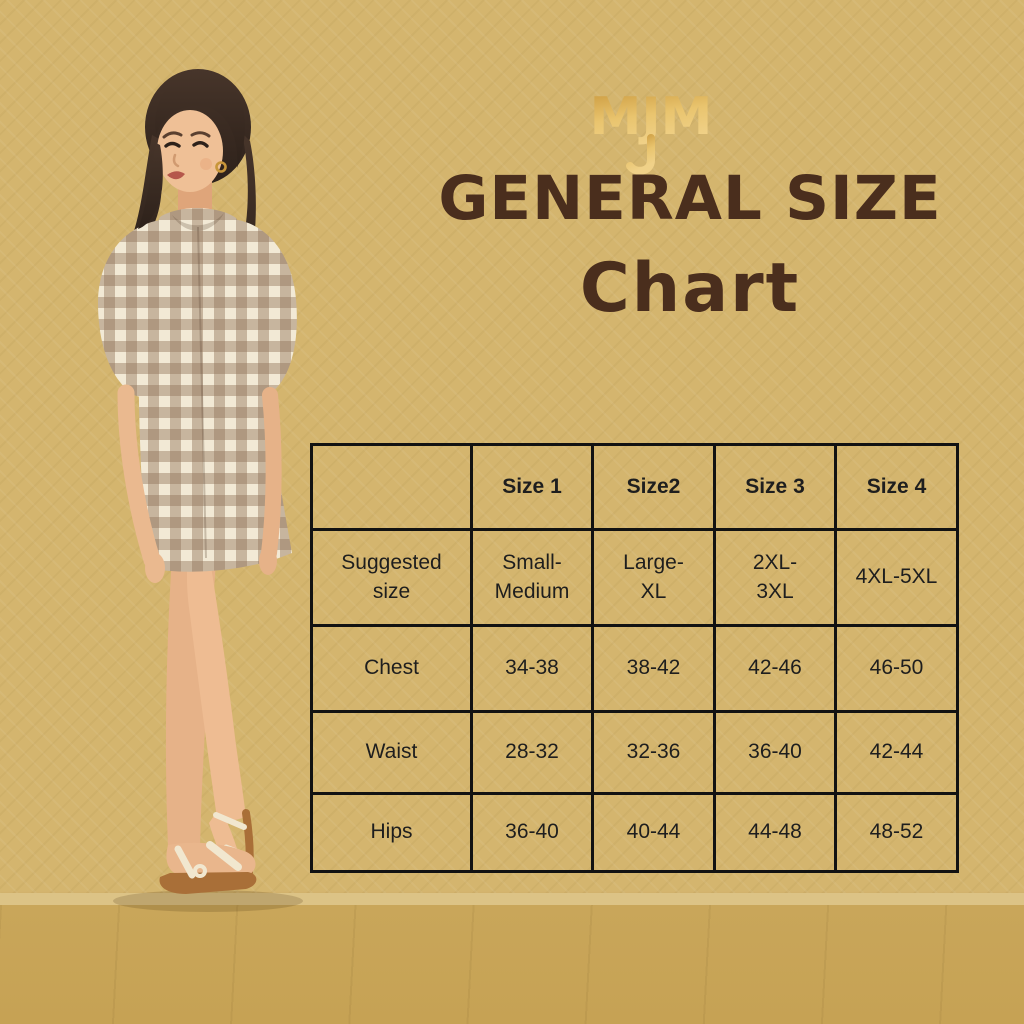  What do you see at coordinates (690, 198) in the screenshot?
I see `title-line-1: GENERAL SIZE` at bounding box center [690, 198].